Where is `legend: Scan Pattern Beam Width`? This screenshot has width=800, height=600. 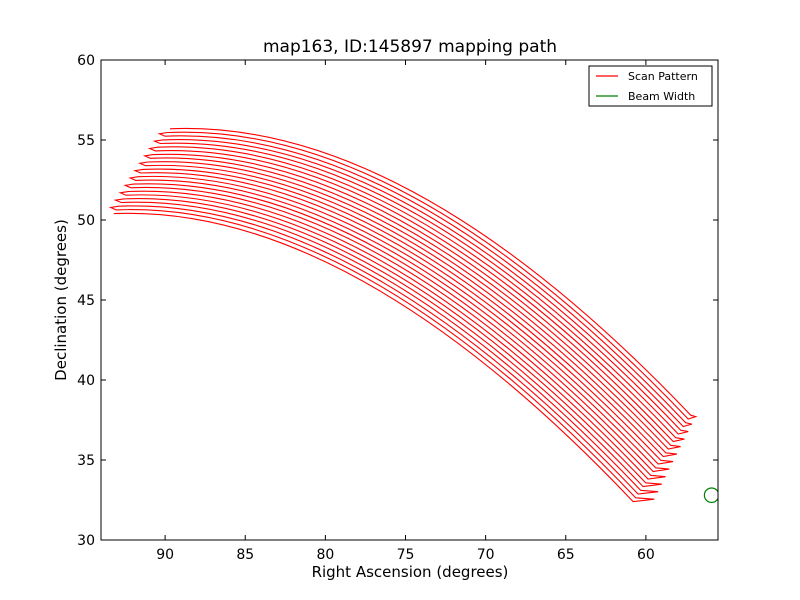 legend: Scan Pattern Beam Width is located at coordinates (650, 86).